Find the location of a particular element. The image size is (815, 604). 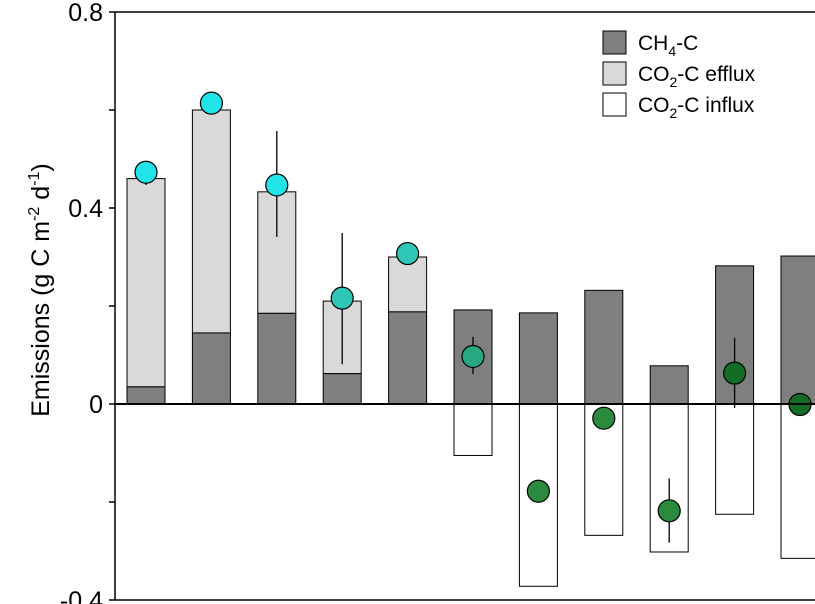

legend-label-co2-influx: CO2-C influx is located at coordinates (696, 107).